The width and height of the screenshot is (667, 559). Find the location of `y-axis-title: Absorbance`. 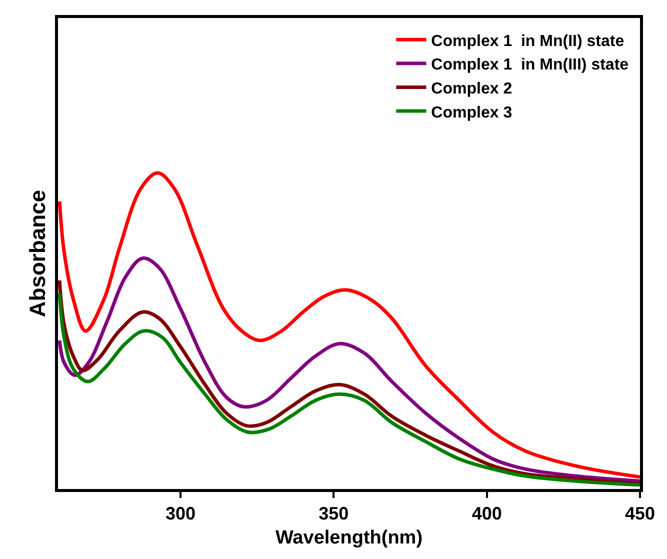

y-axis-title: Absorbance is located at coordinates (37, 254).